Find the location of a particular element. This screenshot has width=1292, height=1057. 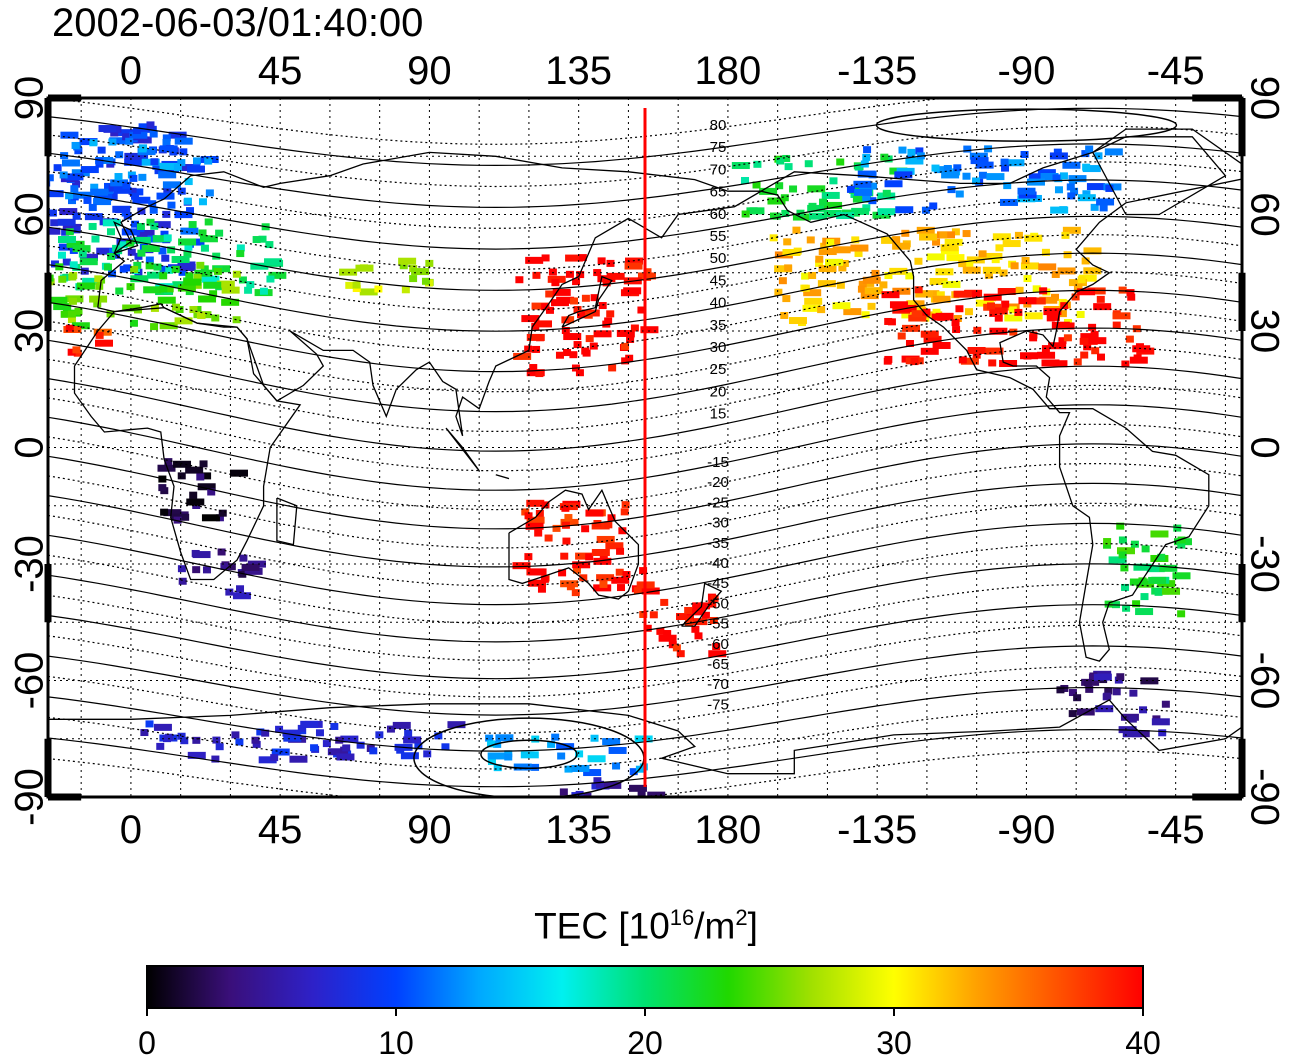

colorbar-label-close: ] is located at coordinates (752, 926).